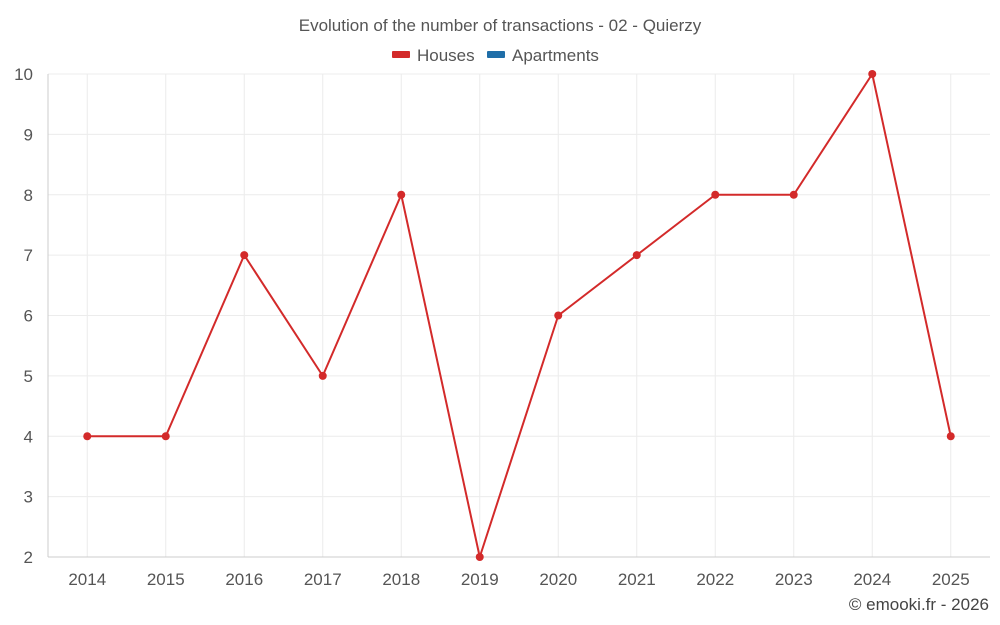  Describe the element at coordinates (322, 375) in the screenshot. I see `data-point-houses-2017` at that location.